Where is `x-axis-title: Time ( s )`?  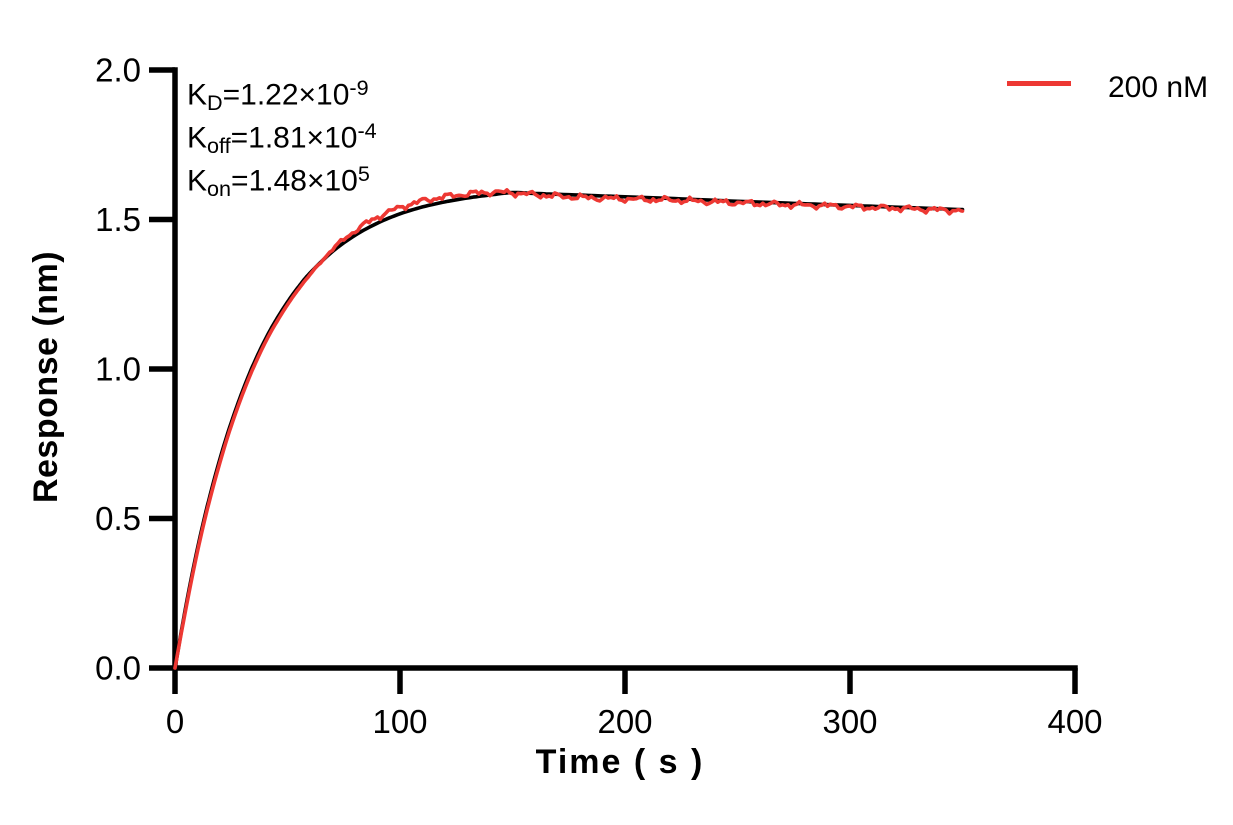
x-axis-title: Time ( s ) is located at coordinates (620, 762).